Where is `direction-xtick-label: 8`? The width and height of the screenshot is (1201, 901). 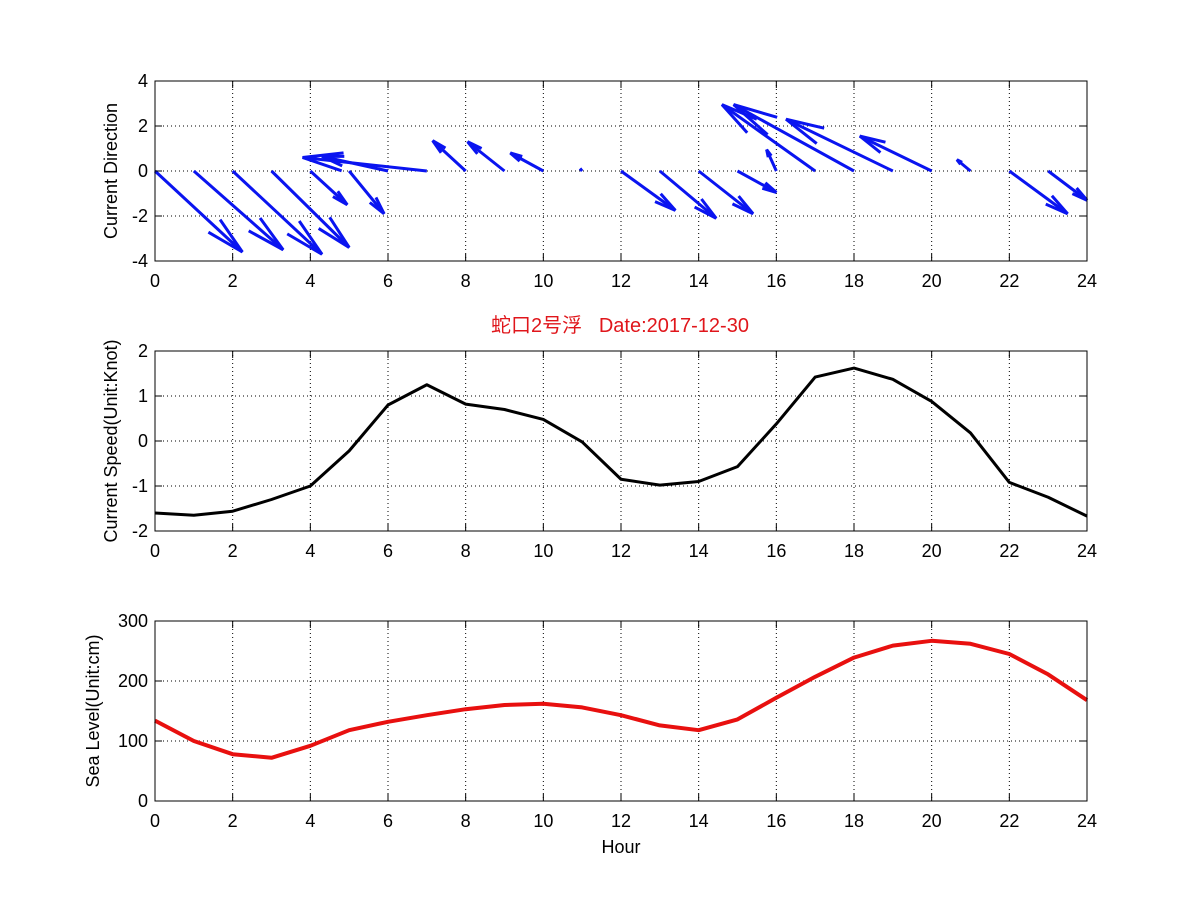 direction-xtick-label: 8 is located at coordinates (466, 281).